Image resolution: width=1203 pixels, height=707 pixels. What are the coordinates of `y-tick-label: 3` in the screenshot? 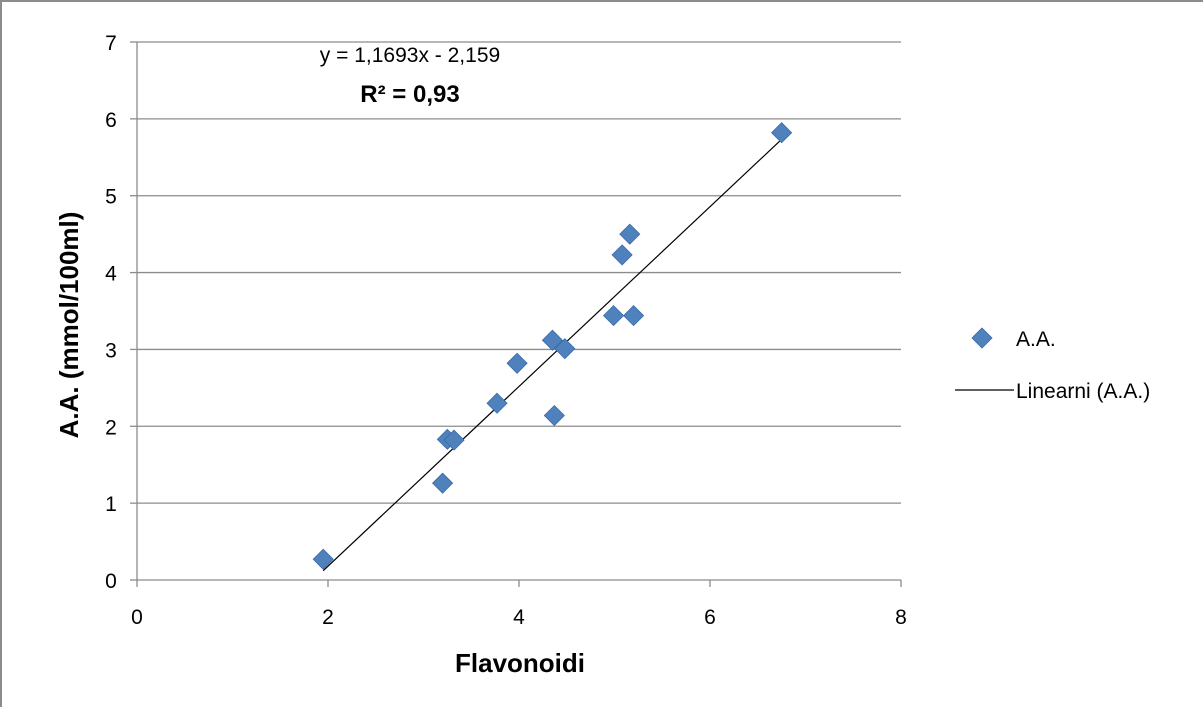 It's located at (111, 350).